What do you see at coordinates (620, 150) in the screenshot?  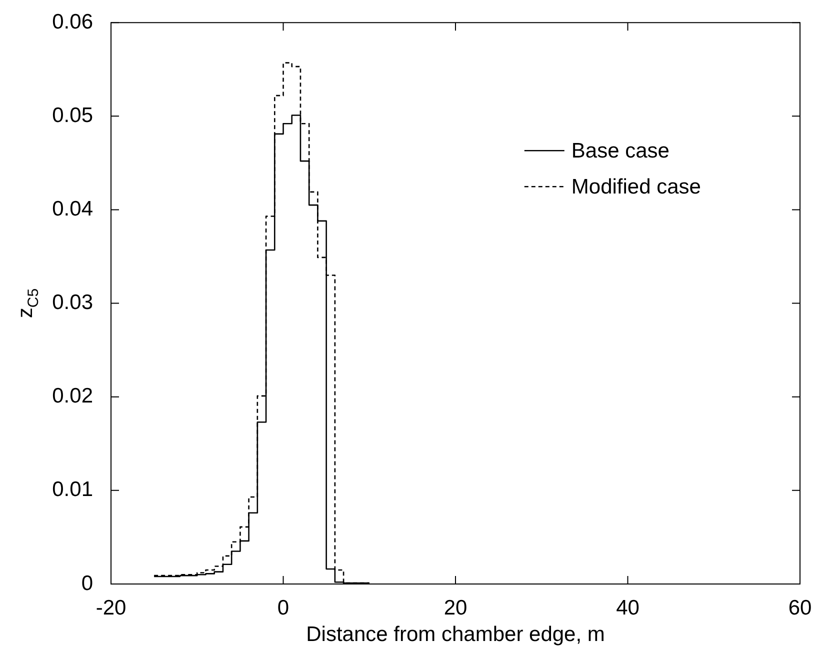 I see `legend-label: Base case` at bounding box center [620, 150].